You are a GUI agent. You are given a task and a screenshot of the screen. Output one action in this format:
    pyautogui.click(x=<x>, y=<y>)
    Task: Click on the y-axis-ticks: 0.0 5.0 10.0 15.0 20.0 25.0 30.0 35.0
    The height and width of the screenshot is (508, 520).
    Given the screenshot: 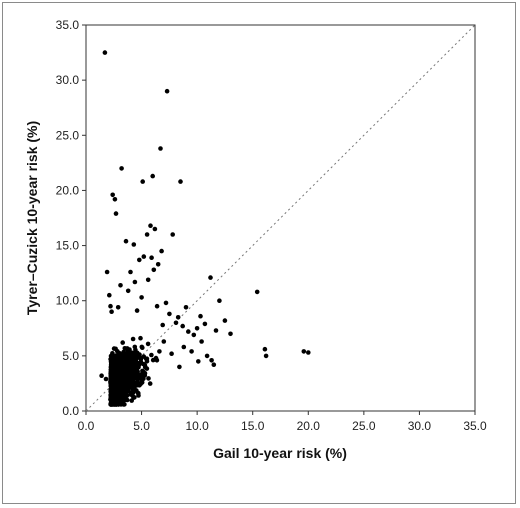 What is the action you would take?
    pyautogui.click(x=71, y=218)
    